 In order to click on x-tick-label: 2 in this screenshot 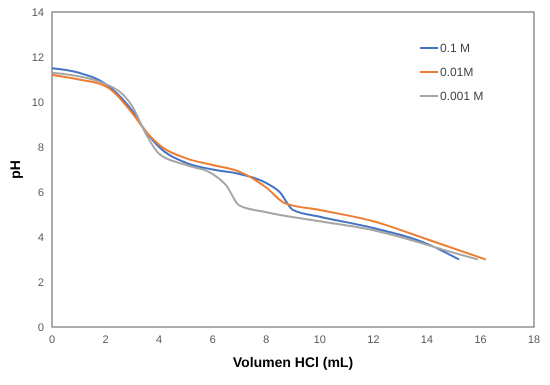, I will do `click(105, 340)`.